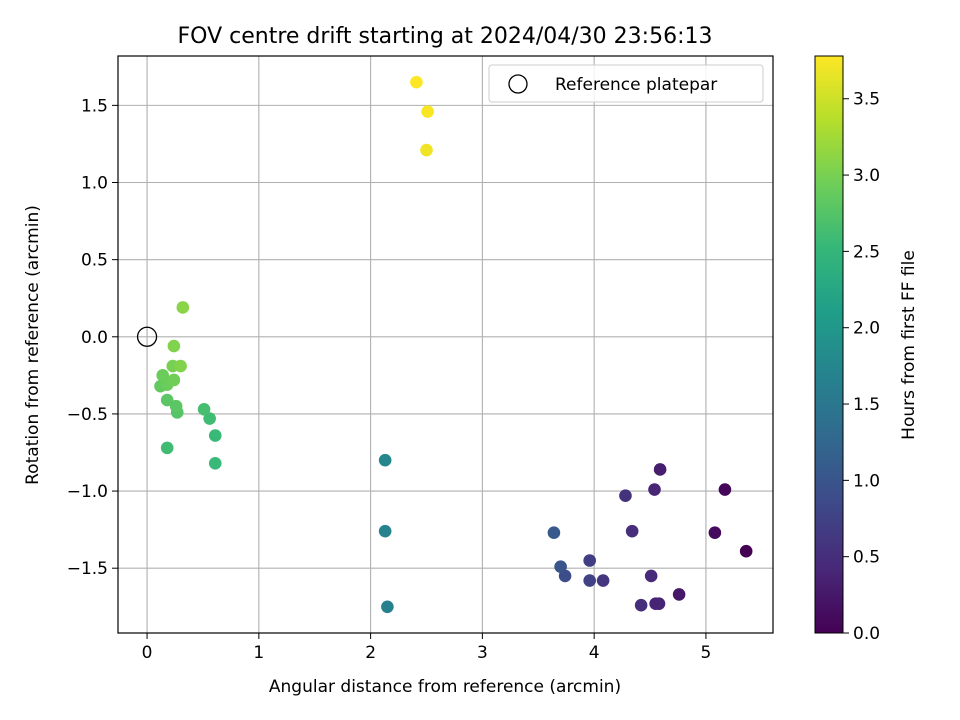 The width and height of the screenshot is (960, 720). I want to click on x-tick-label: 5, so click(706, 653).